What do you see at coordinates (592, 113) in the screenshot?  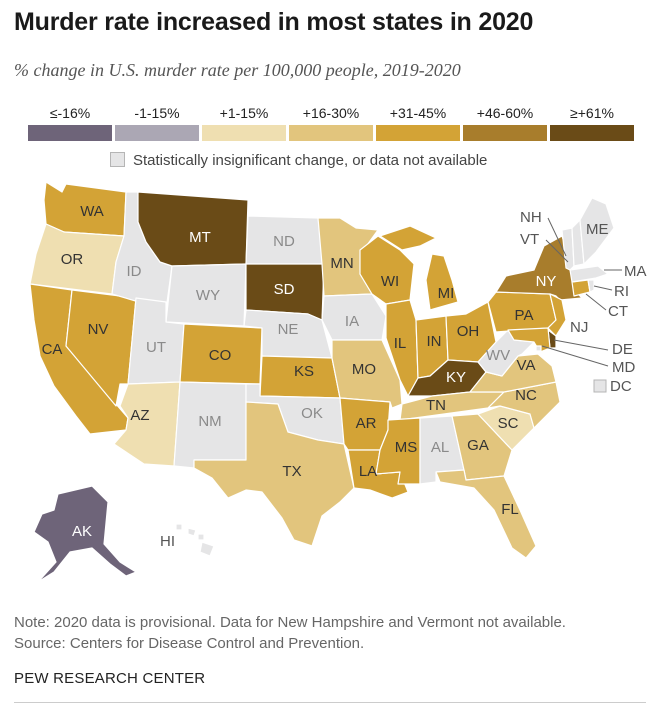 I see `legend-label: ≥+61%` at bounding box center [592, 113].